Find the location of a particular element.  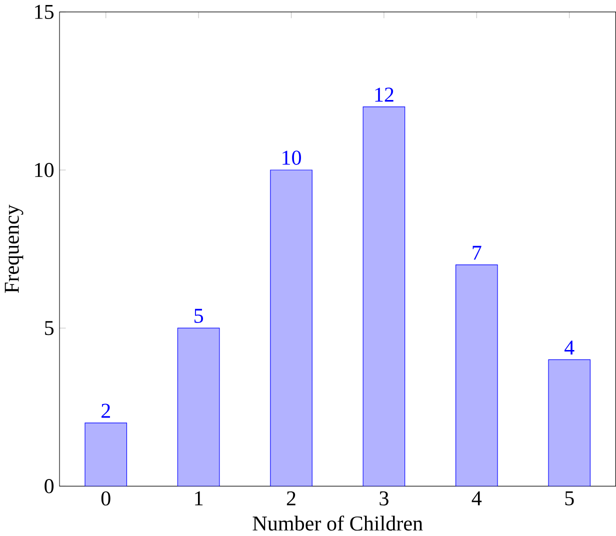

y-tick-label: 0 is located at coordinates (49, 486).